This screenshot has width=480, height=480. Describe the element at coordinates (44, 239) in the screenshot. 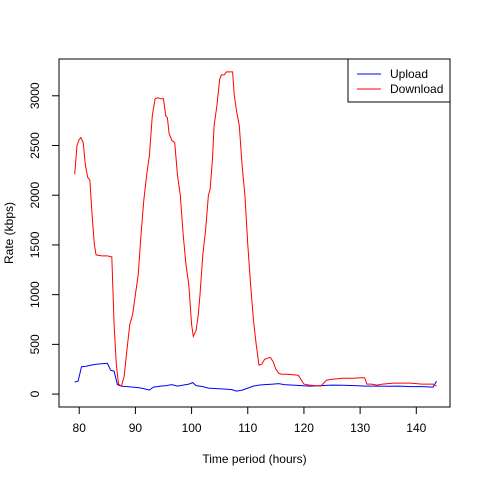

I see `y-axis: 0 500 1000 1500 2000 2500 3000` at that location.